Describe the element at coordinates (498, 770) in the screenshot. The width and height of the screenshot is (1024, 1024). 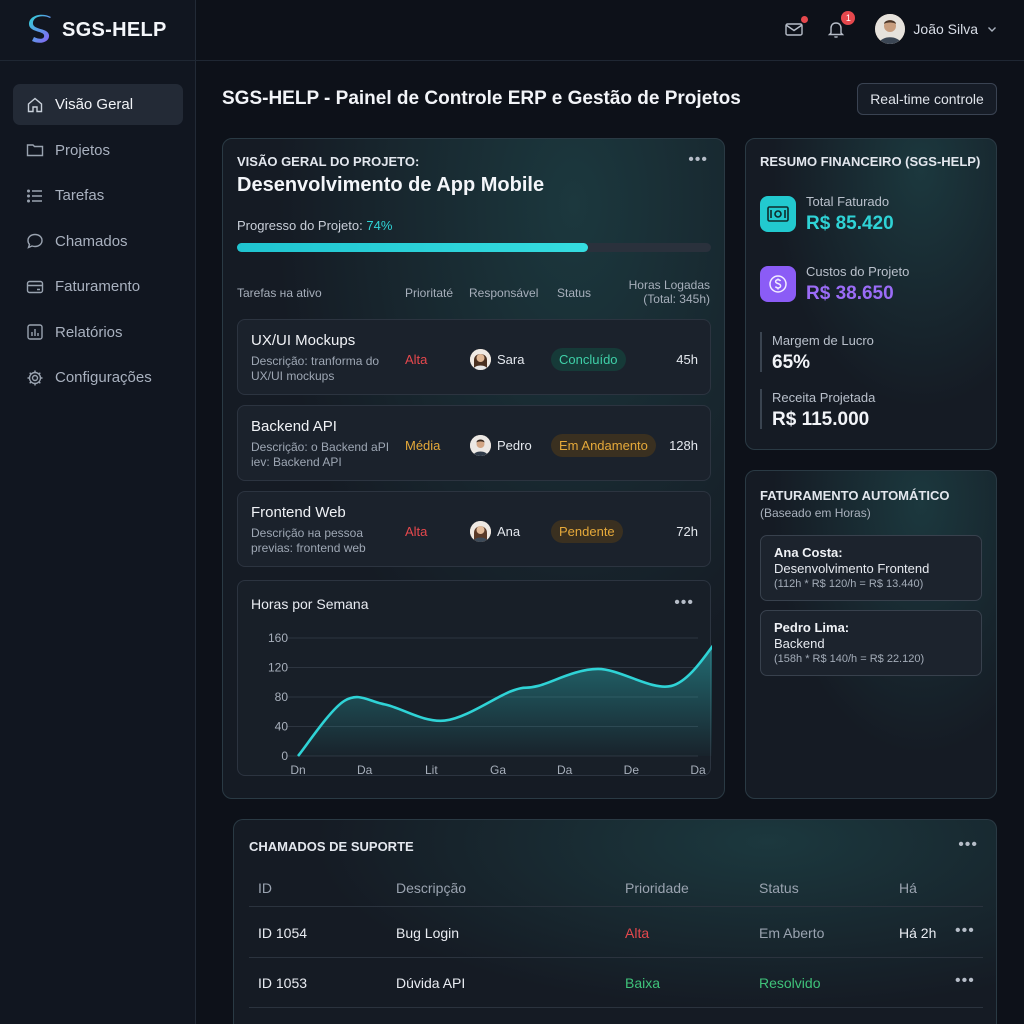
I see `x-tick-label: Ga` at that location.